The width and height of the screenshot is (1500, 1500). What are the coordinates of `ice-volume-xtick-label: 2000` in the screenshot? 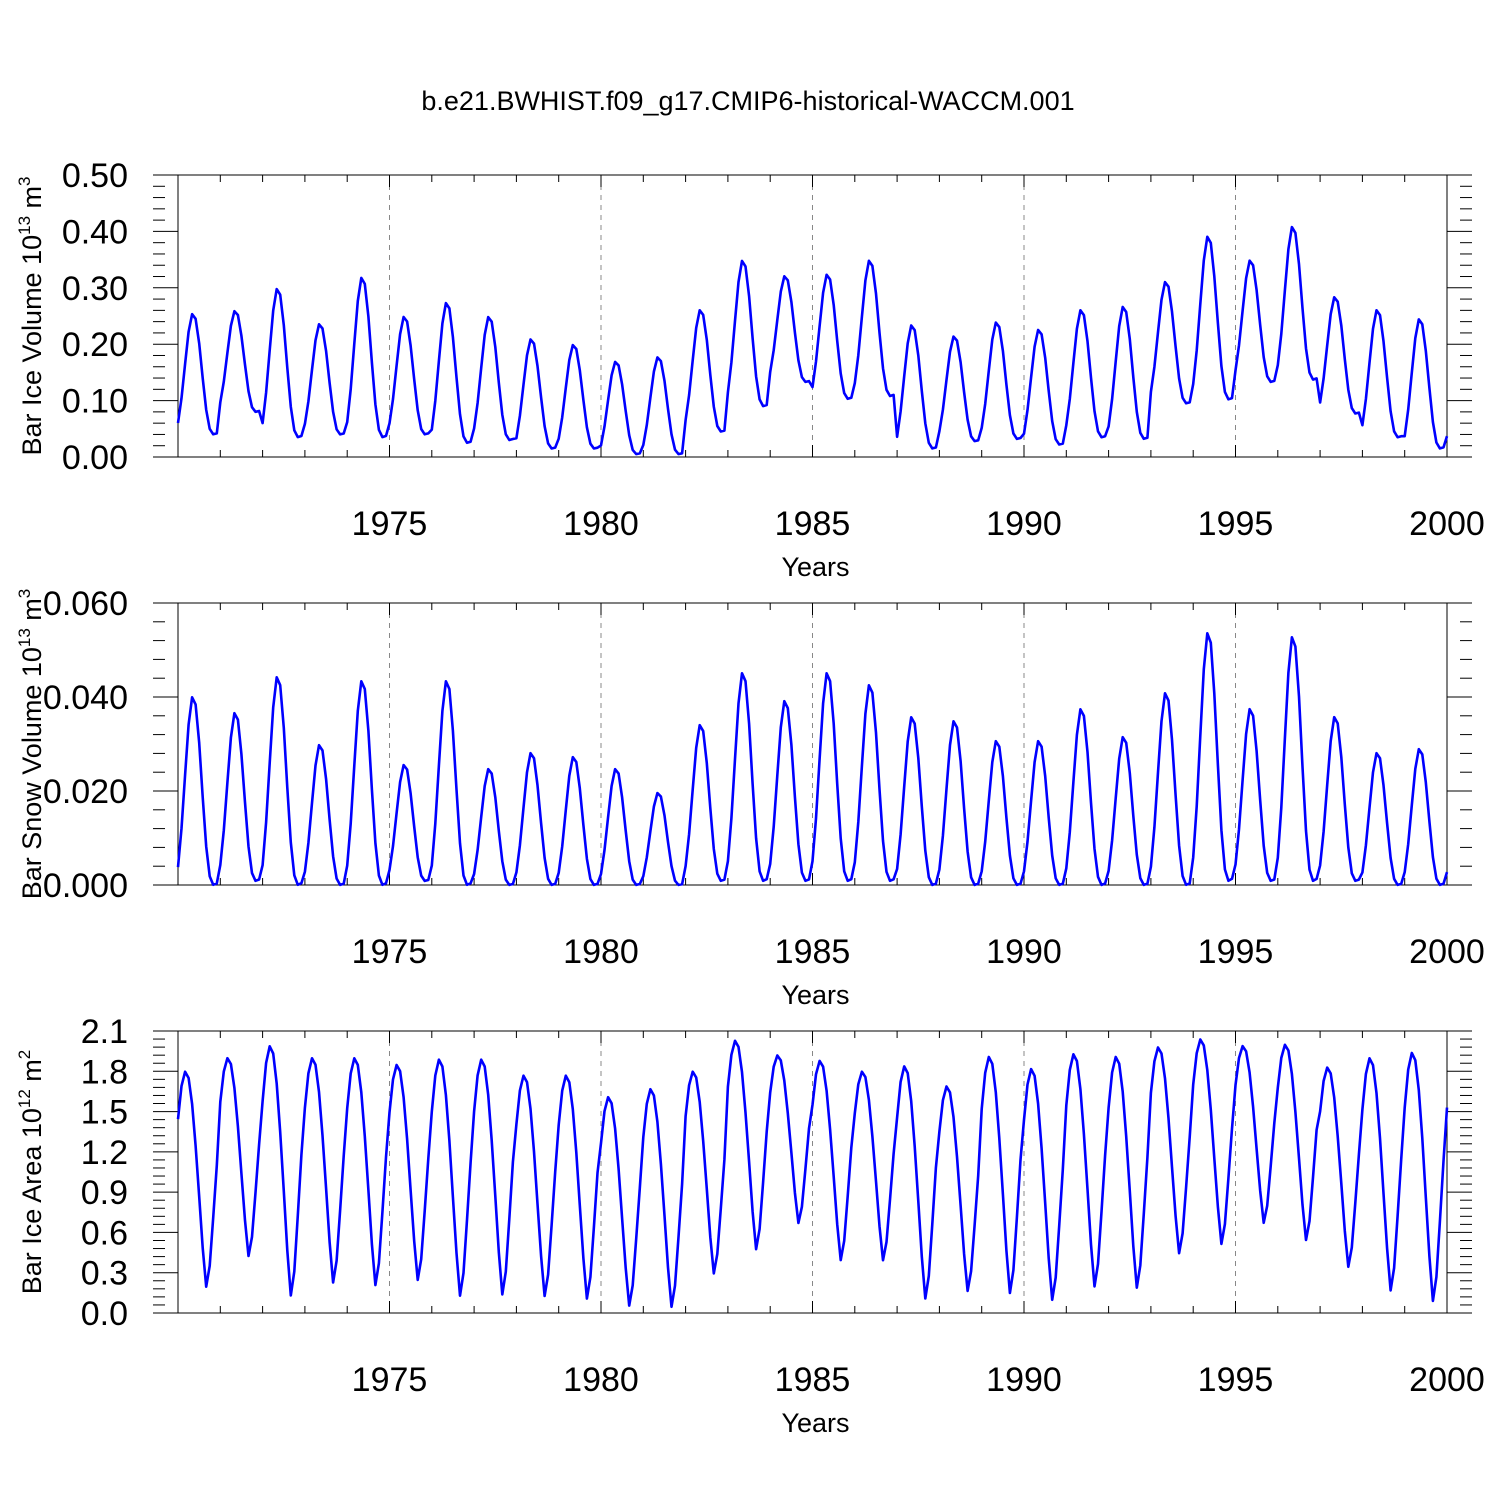 It's located at (1447, 524).